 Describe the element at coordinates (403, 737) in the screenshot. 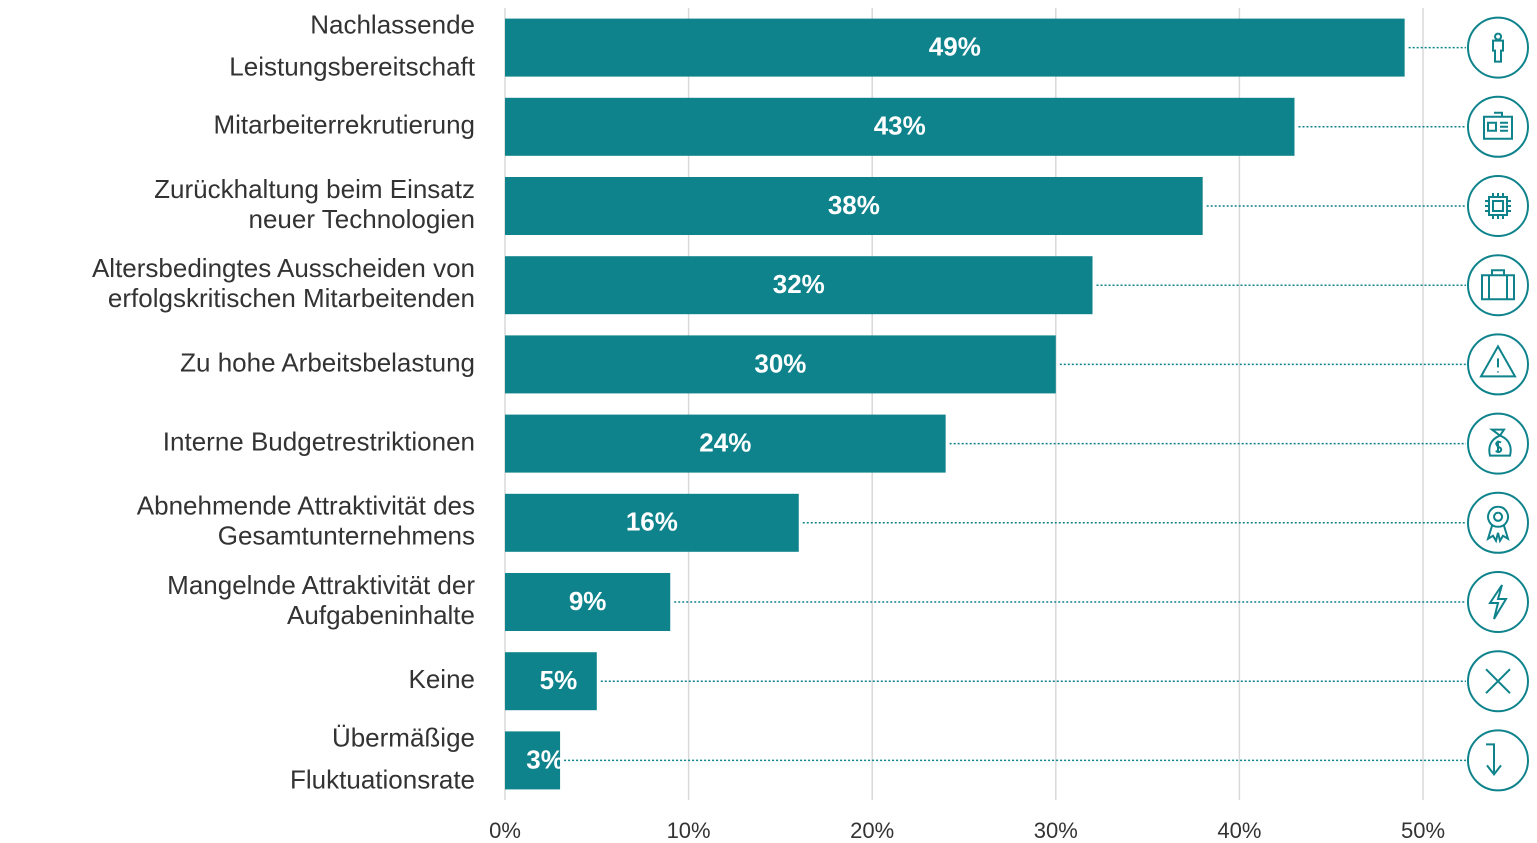

I see `category-label: Übermäßige` at that location.